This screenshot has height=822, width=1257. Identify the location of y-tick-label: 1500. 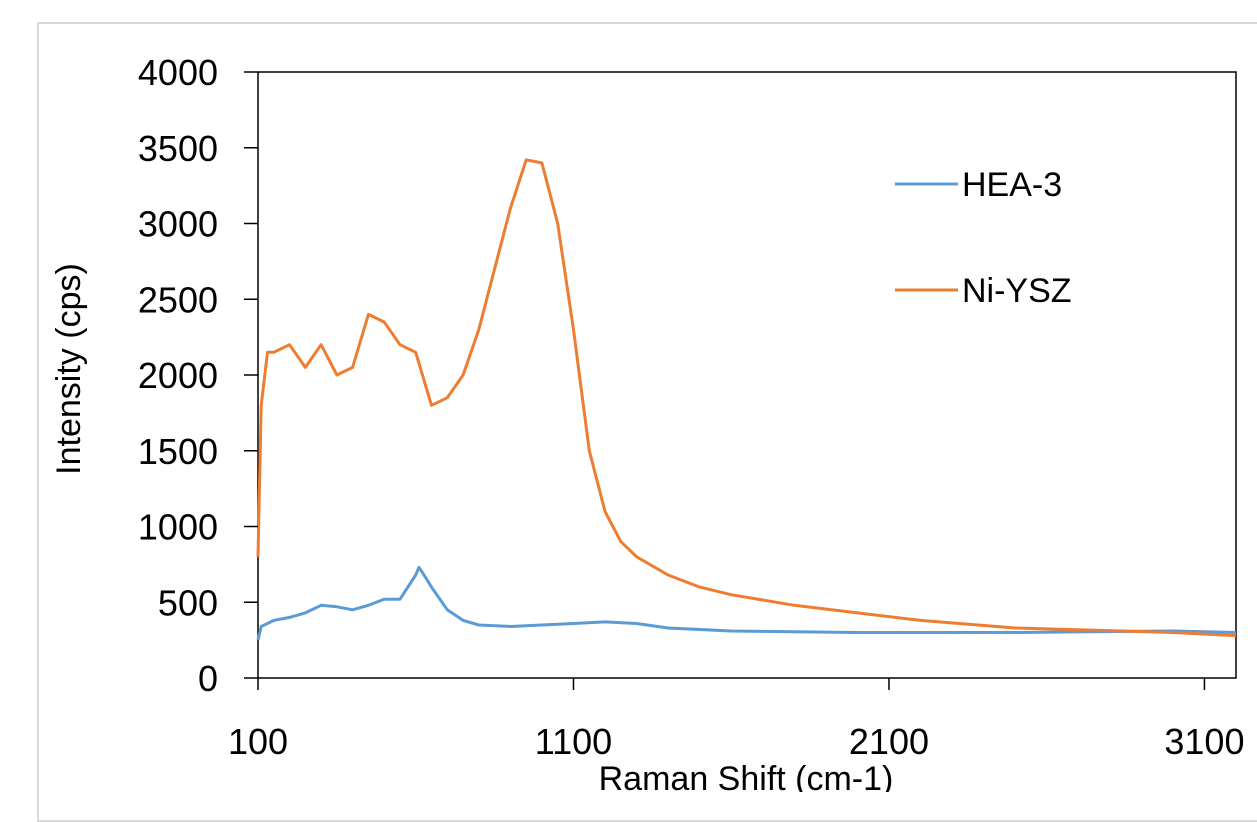
(178, 451).